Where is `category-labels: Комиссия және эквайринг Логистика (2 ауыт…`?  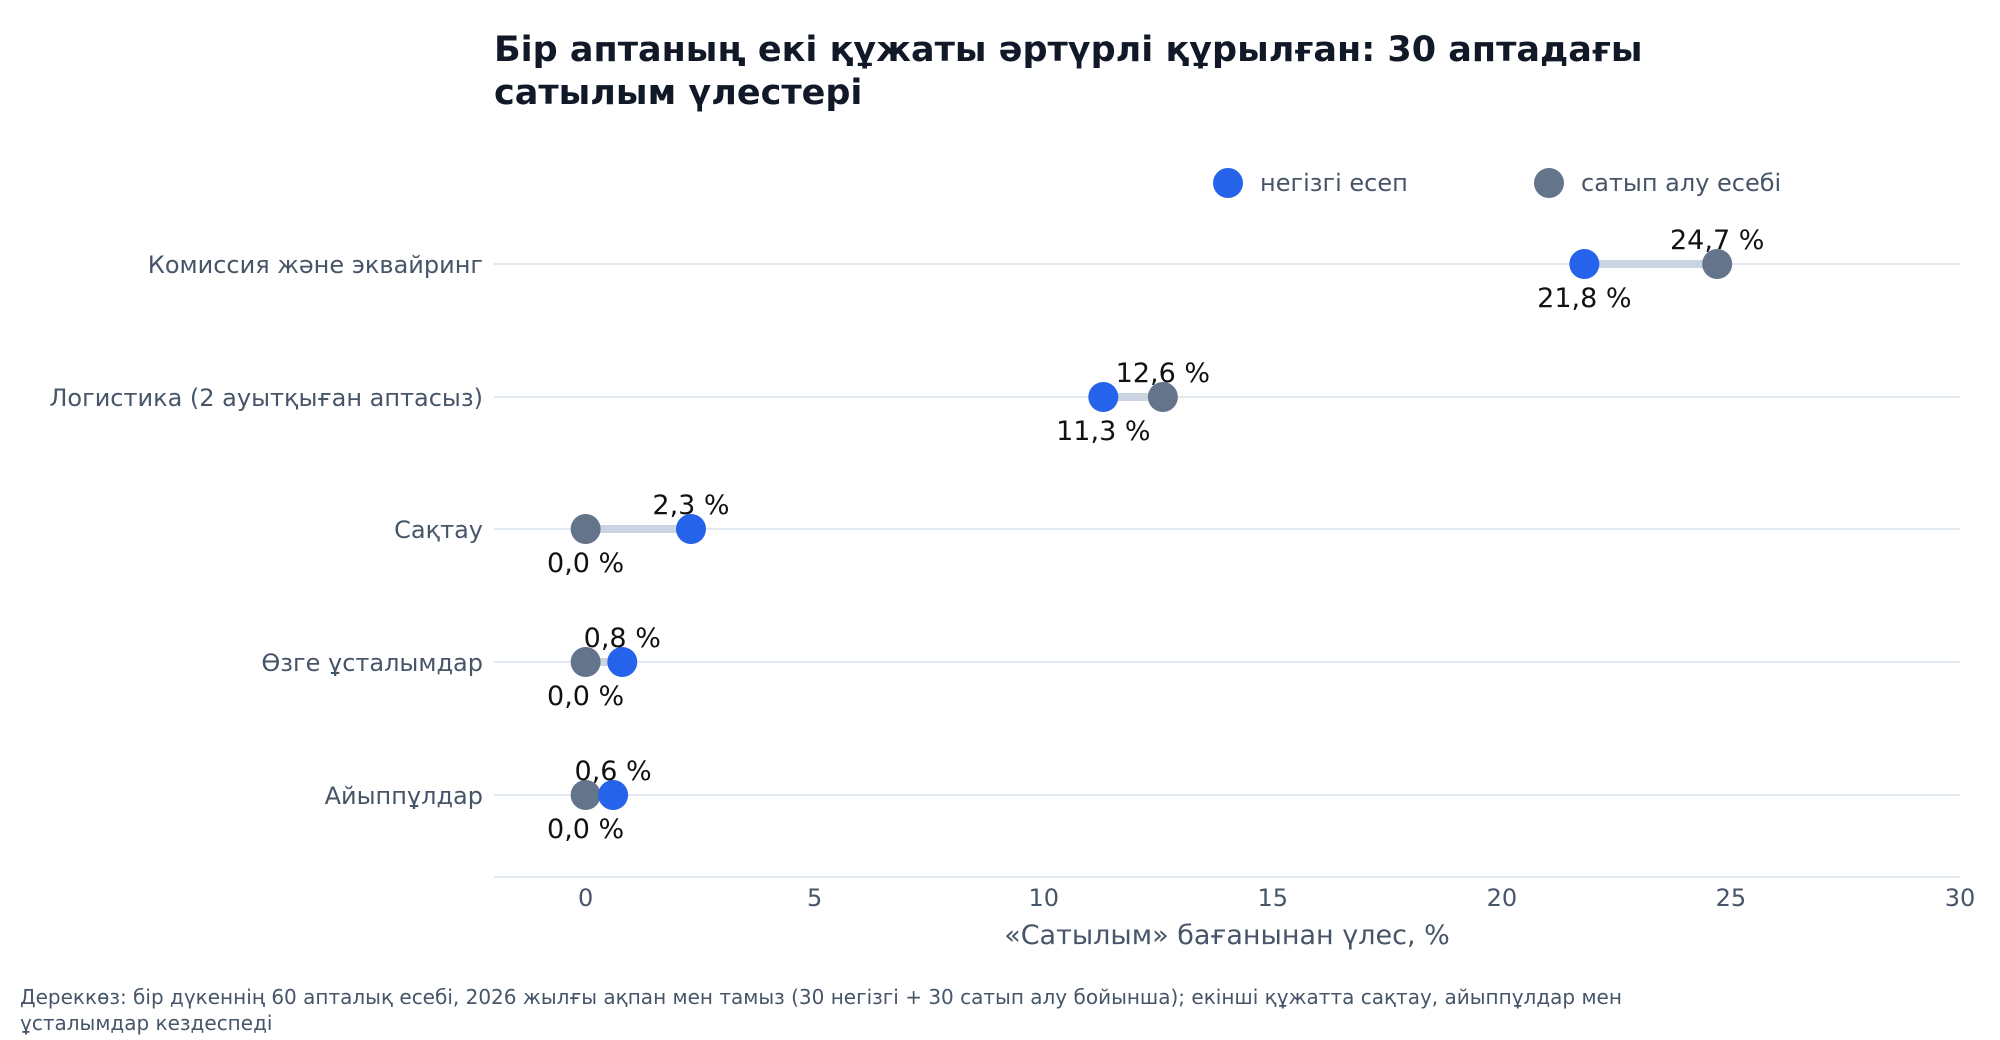
category-labels: Комиссия және эквайринг Логистика (2 ауыт… is located at coordinates (266, 530).